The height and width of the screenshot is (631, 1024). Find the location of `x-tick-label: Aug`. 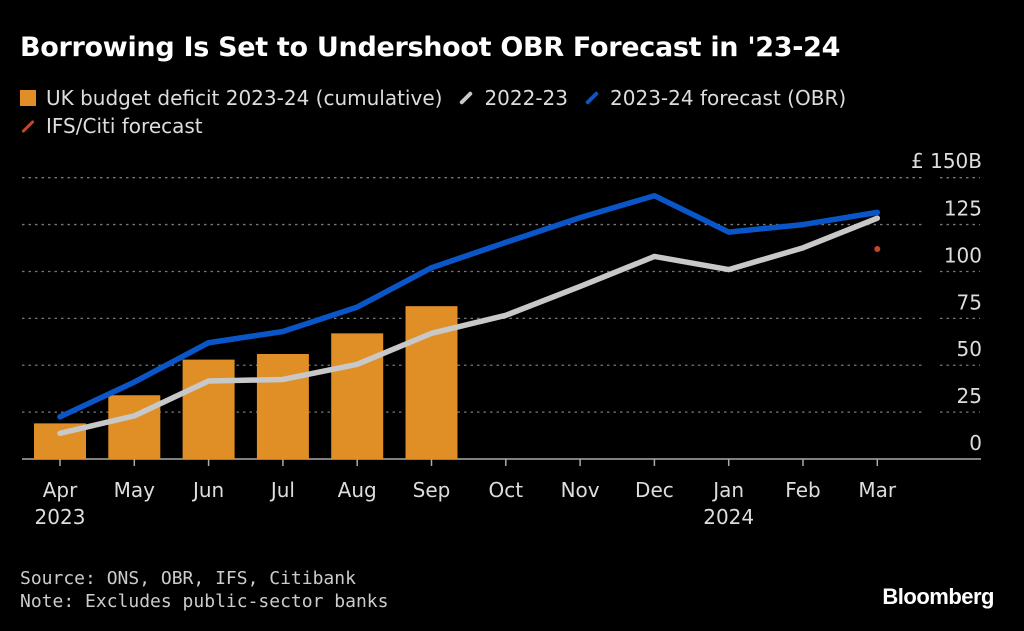

x-tick-label: Aug is located at coordinates (357, 490).